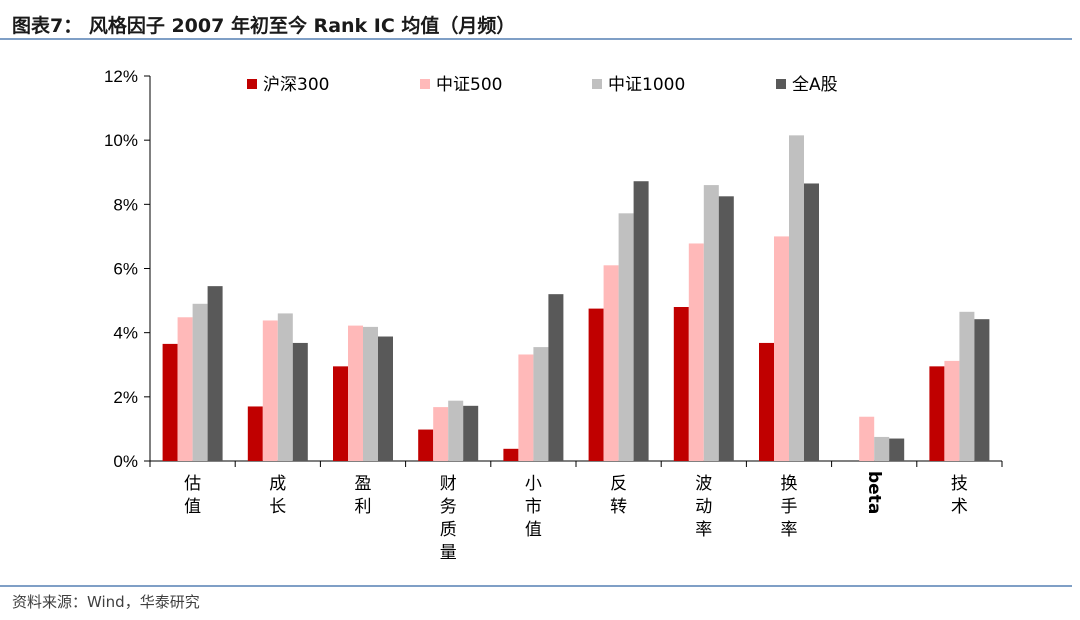  Describe the element at coordinates (264, 26) in the screenshot. I see `figure-title: 图表7： 风格因子 2007 年初至今 Rank IC 均值（月频）` at that location.